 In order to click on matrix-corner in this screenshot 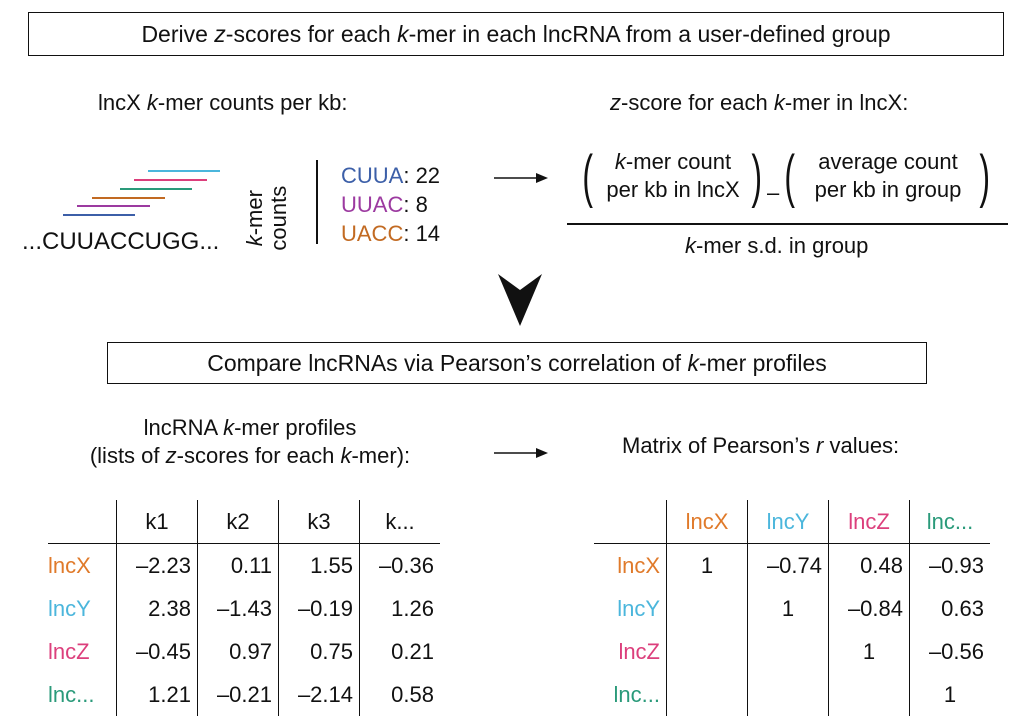, I will do `click(630, 522)`.